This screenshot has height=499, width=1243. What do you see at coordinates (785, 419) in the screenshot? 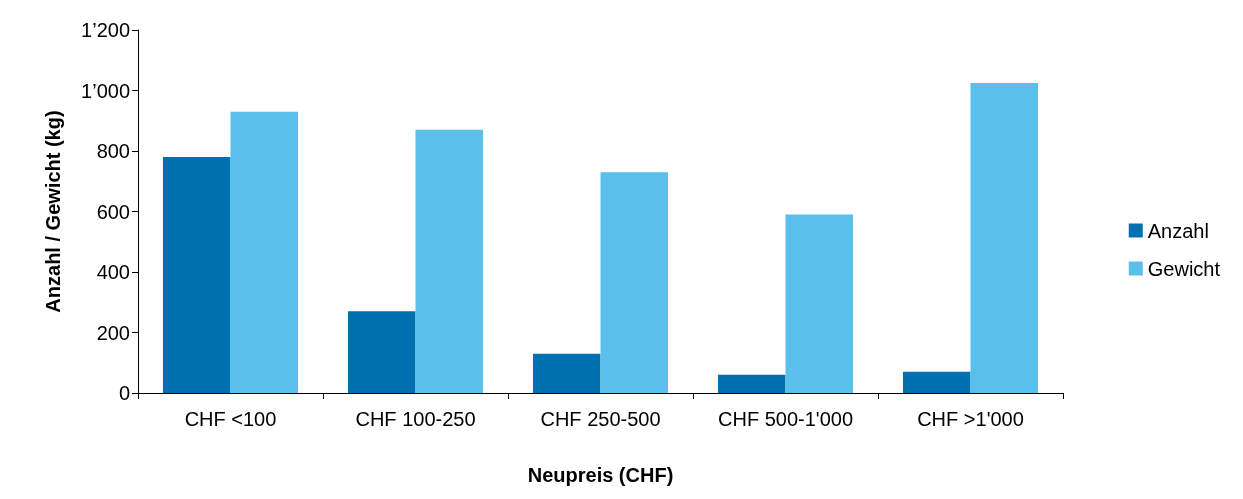
I see `x-tick-label: CHF 500-1'000` at bounding box center [785, 419].